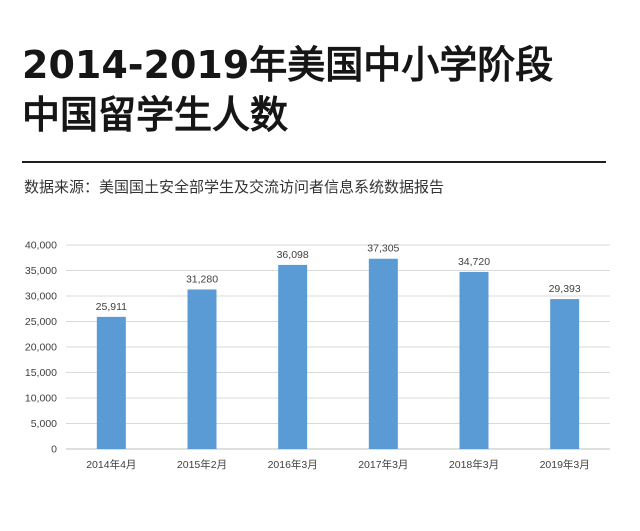 The width and height of the screenshot is (640, 531). Describe the element at coordinates (202, 464) in the screenshot. I see `x-tick-label: 2015年2月` at that location.